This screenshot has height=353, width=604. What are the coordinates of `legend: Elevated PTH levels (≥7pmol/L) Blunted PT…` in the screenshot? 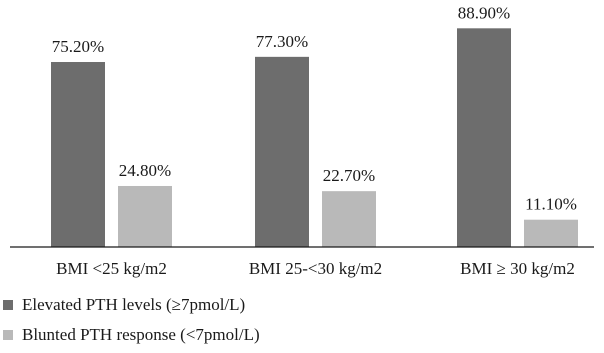 It's located at (131, 319).